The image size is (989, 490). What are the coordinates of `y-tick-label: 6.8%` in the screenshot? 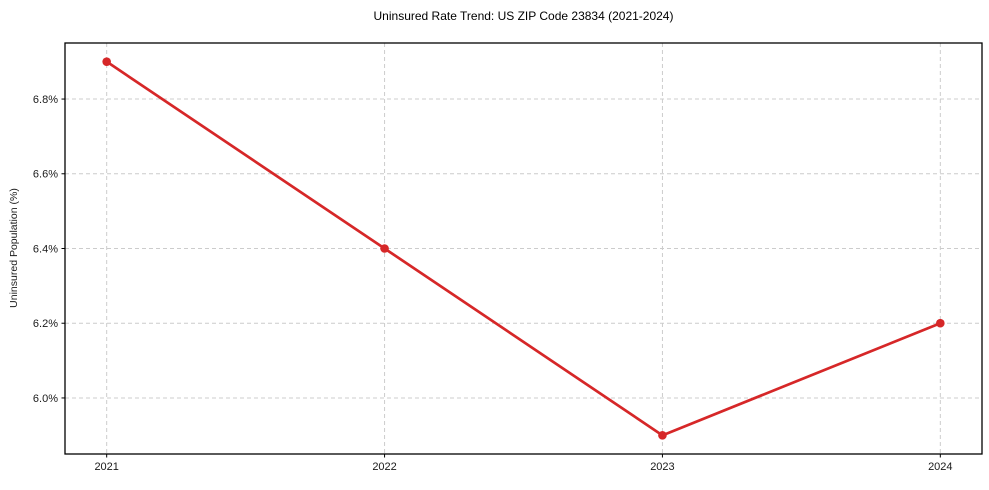 It's located at (45, 100).